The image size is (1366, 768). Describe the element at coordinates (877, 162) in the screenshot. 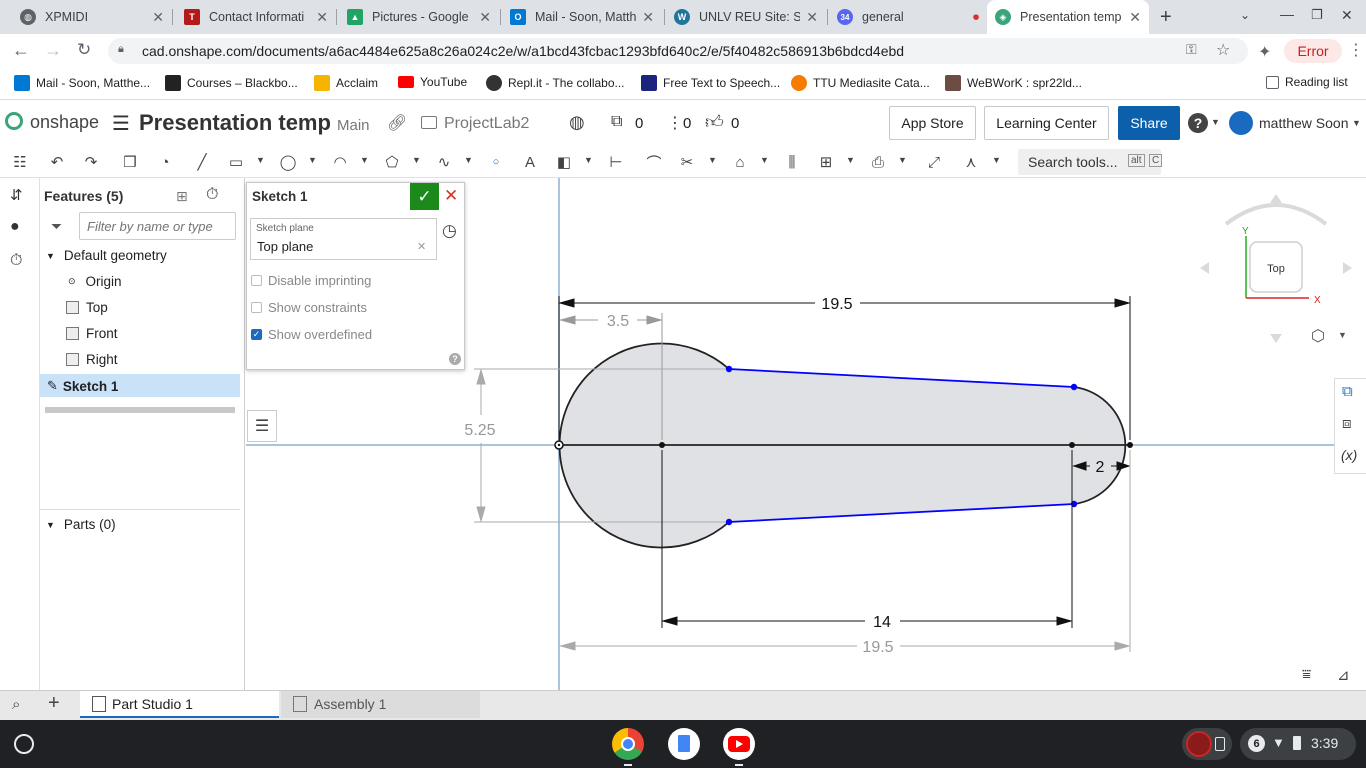

I see `dxf-import-icon: ⎙` at that location.